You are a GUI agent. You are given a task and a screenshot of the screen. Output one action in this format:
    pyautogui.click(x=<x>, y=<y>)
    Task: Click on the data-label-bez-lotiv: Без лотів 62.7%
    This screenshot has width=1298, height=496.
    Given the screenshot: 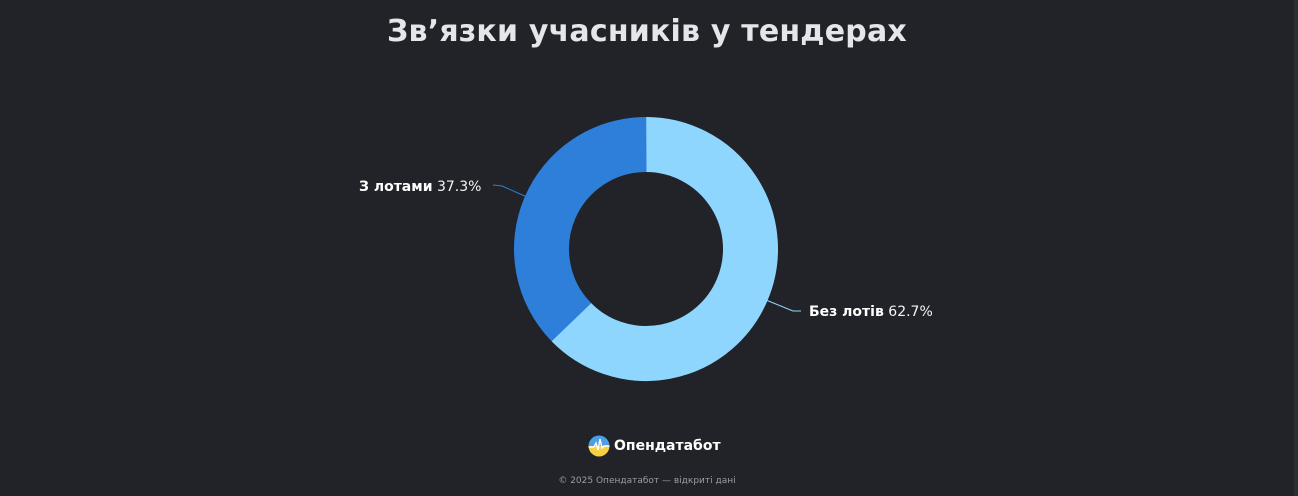 What is the action you would take?
    pyautogui.click(x=871, y=312)
    